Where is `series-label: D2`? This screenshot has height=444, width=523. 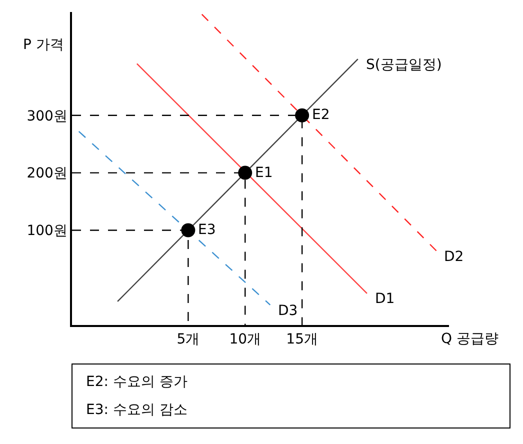
series-label: D2 is located at coordinates (454, 257).